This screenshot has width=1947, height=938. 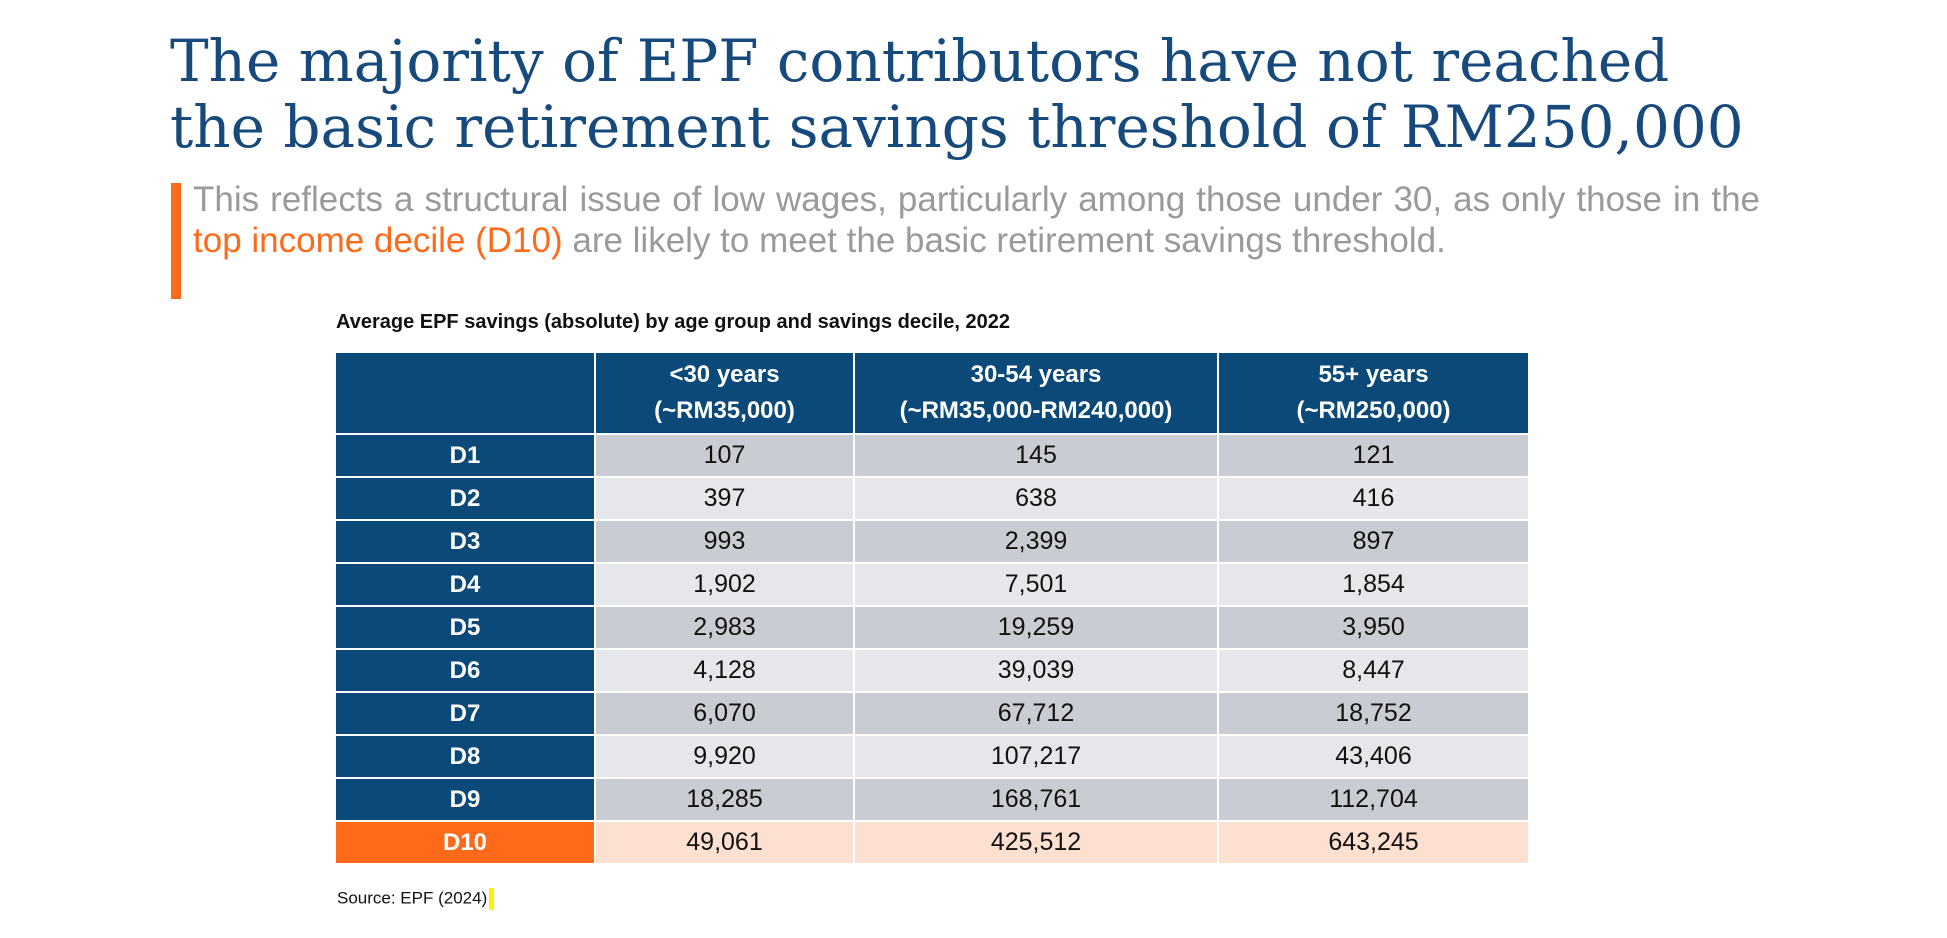 What do you see at coordinates (724, 410) in the screenshot?
I see `header-sublabel: (~RM35,000)` at bounding box center [724, 410].